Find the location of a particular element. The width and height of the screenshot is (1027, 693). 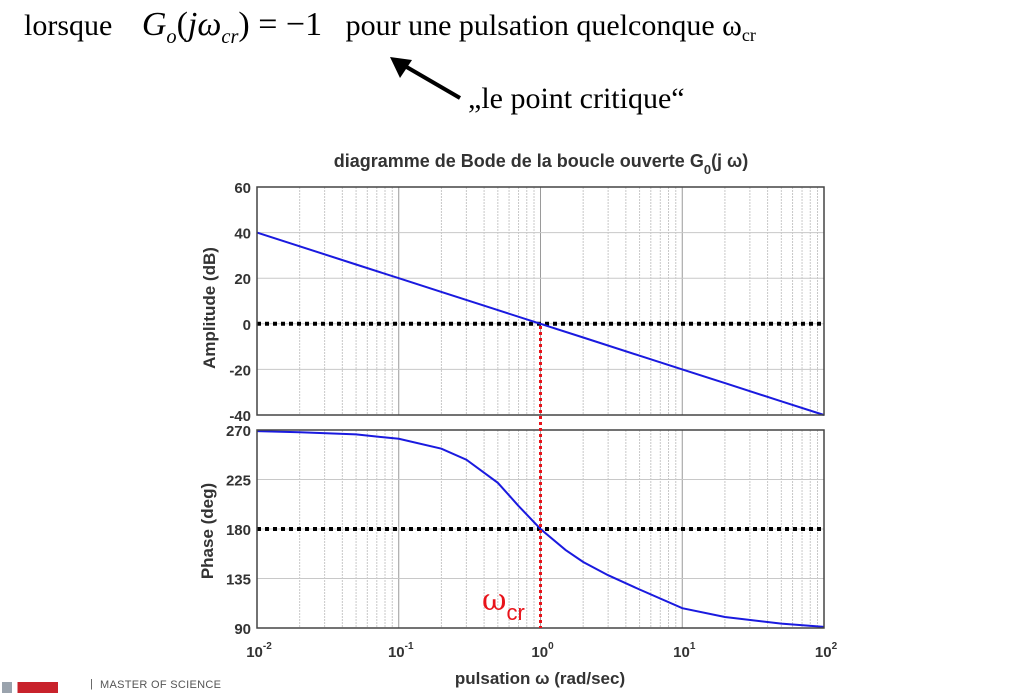

formula-close: ) is located at coordinates (244, 24).